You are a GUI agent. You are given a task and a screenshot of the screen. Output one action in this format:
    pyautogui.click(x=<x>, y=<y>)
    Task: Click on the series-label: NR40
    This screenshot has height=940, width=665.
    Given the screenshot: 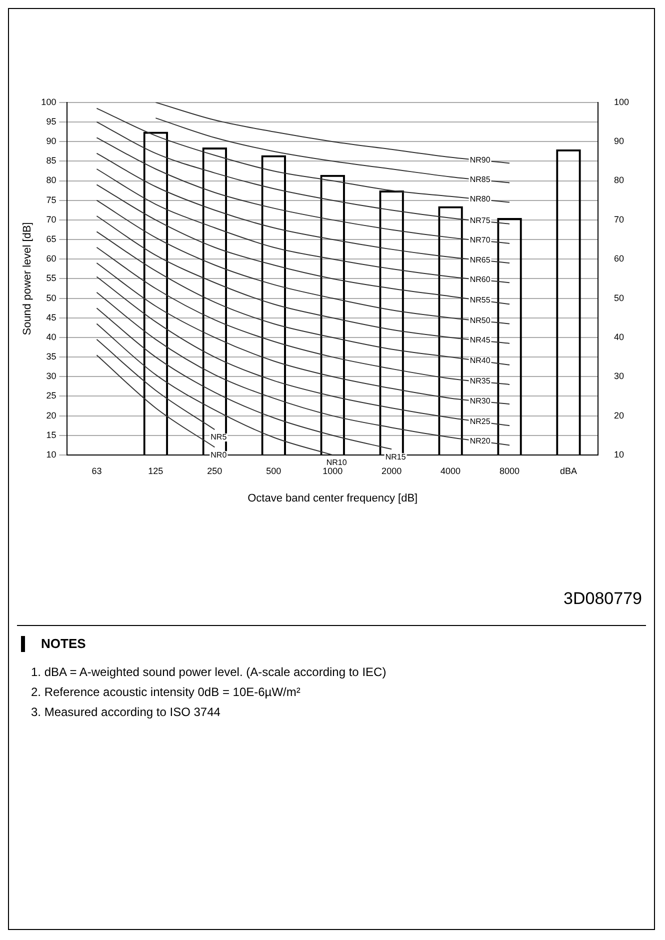 What is the action you would take?
    pyautogui.click(x=480, y=361)
    